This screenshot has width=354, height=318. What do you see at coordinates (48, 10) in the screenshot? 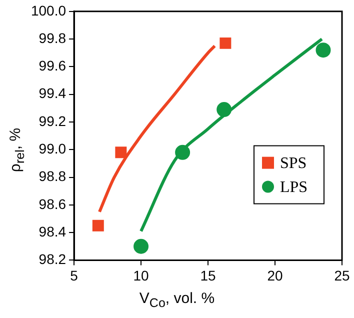
I see `y-tick-label: 100.0` at bounding box center [48, 10].